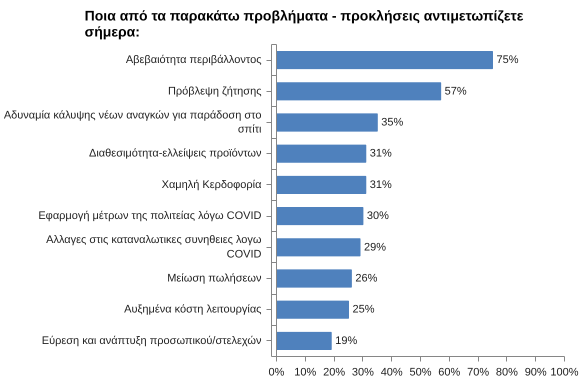  What do you see at coordinates (363, 310) in the screenshot?
I see `data-label: 25%` at bounding box center [363, 310].